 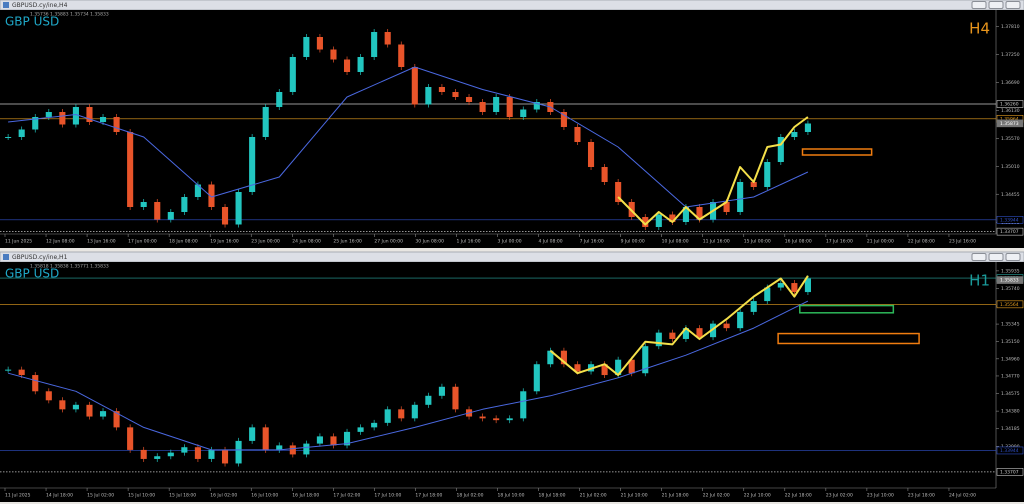 I want to click on y-tick-label: 1.35935, so click(x=1010, y=271).